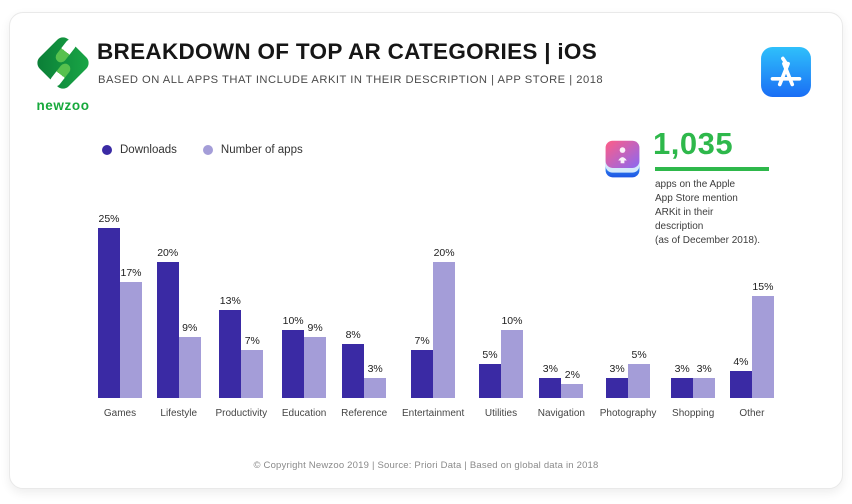 This screenshot has height=504, width=852. What do you see at coordinates (433, 413) in the screenshot?
I see `category-label: Entertainment` at bounding box center [433, 413].